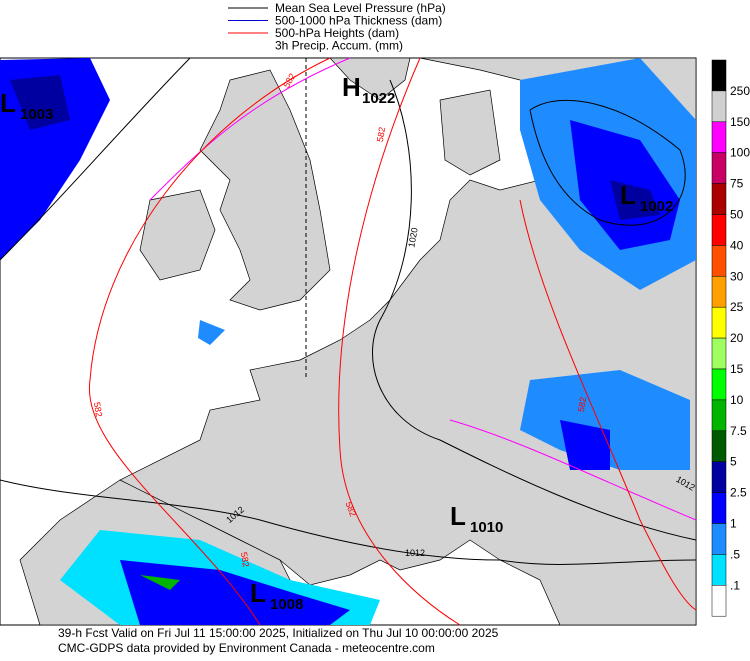 This screenshot has height=661, width=750. I want to click on contour-label: 1020, so click(412, 237).